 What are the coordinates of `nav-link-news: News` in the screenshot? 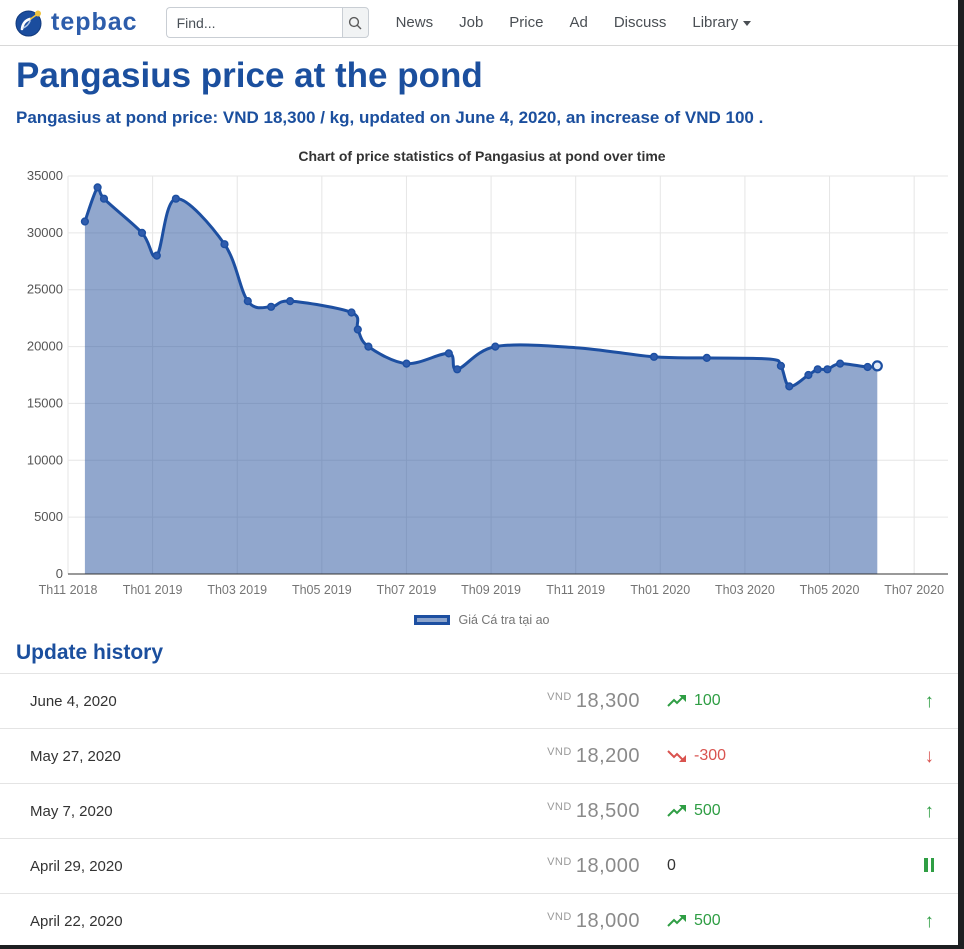 It's located at (414, 22).